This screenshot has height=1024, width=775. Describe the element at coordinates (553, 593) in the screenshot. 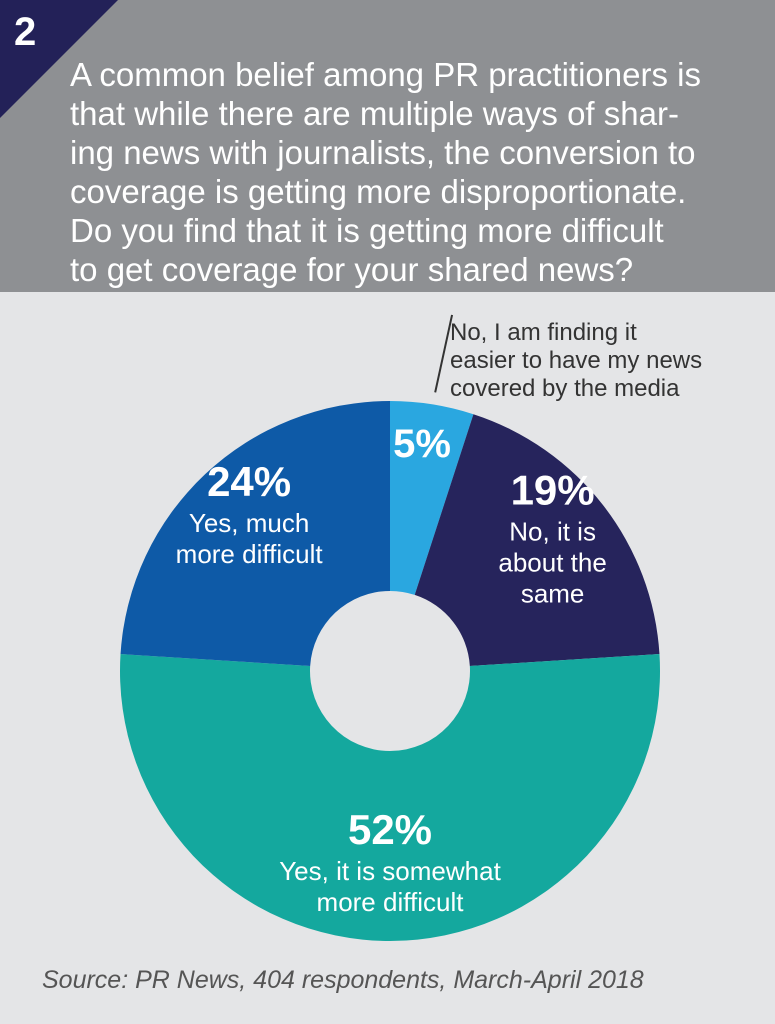

I see `slice-name-label: same` at that location.